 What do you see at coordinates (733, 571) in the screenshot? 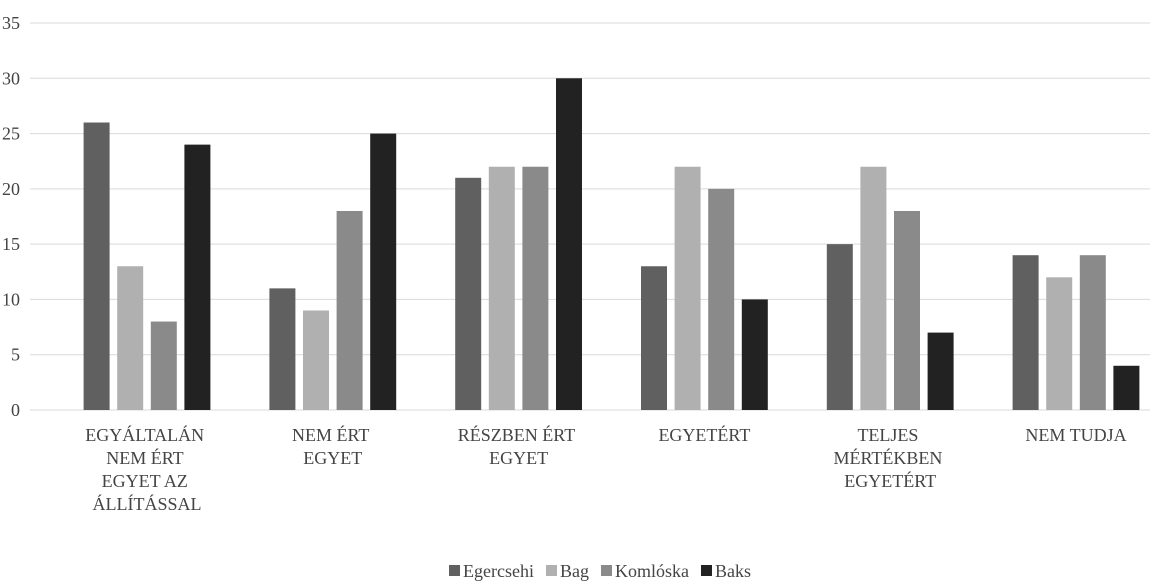
I see `legend-label: Baks` at bounding box center [733, 571].